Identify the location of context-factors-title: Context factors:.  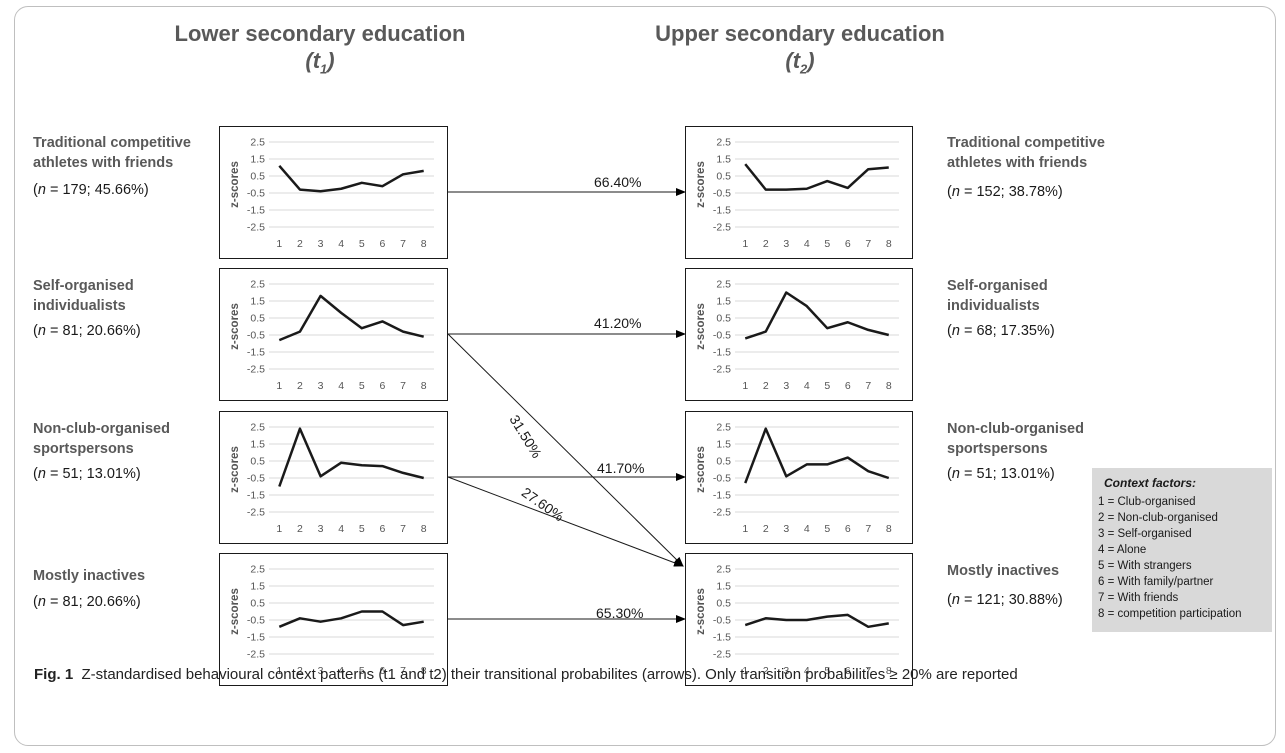
(1150, 483).